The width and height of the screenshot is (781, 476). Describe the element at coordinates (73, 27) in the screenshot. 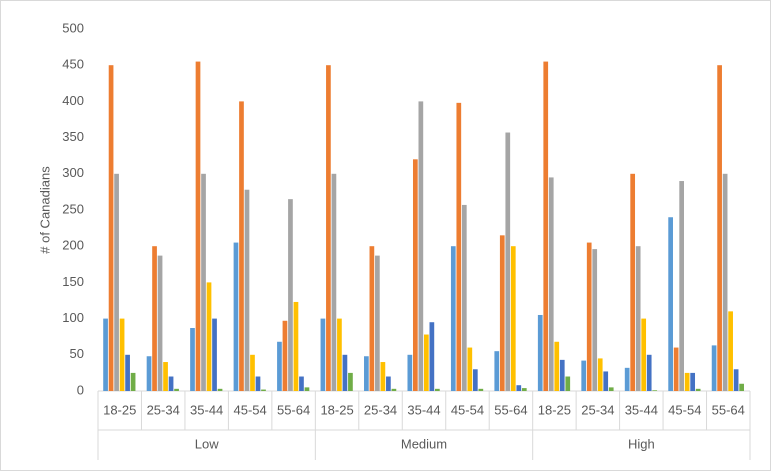

I see `y-tick-label: 500` at that location.